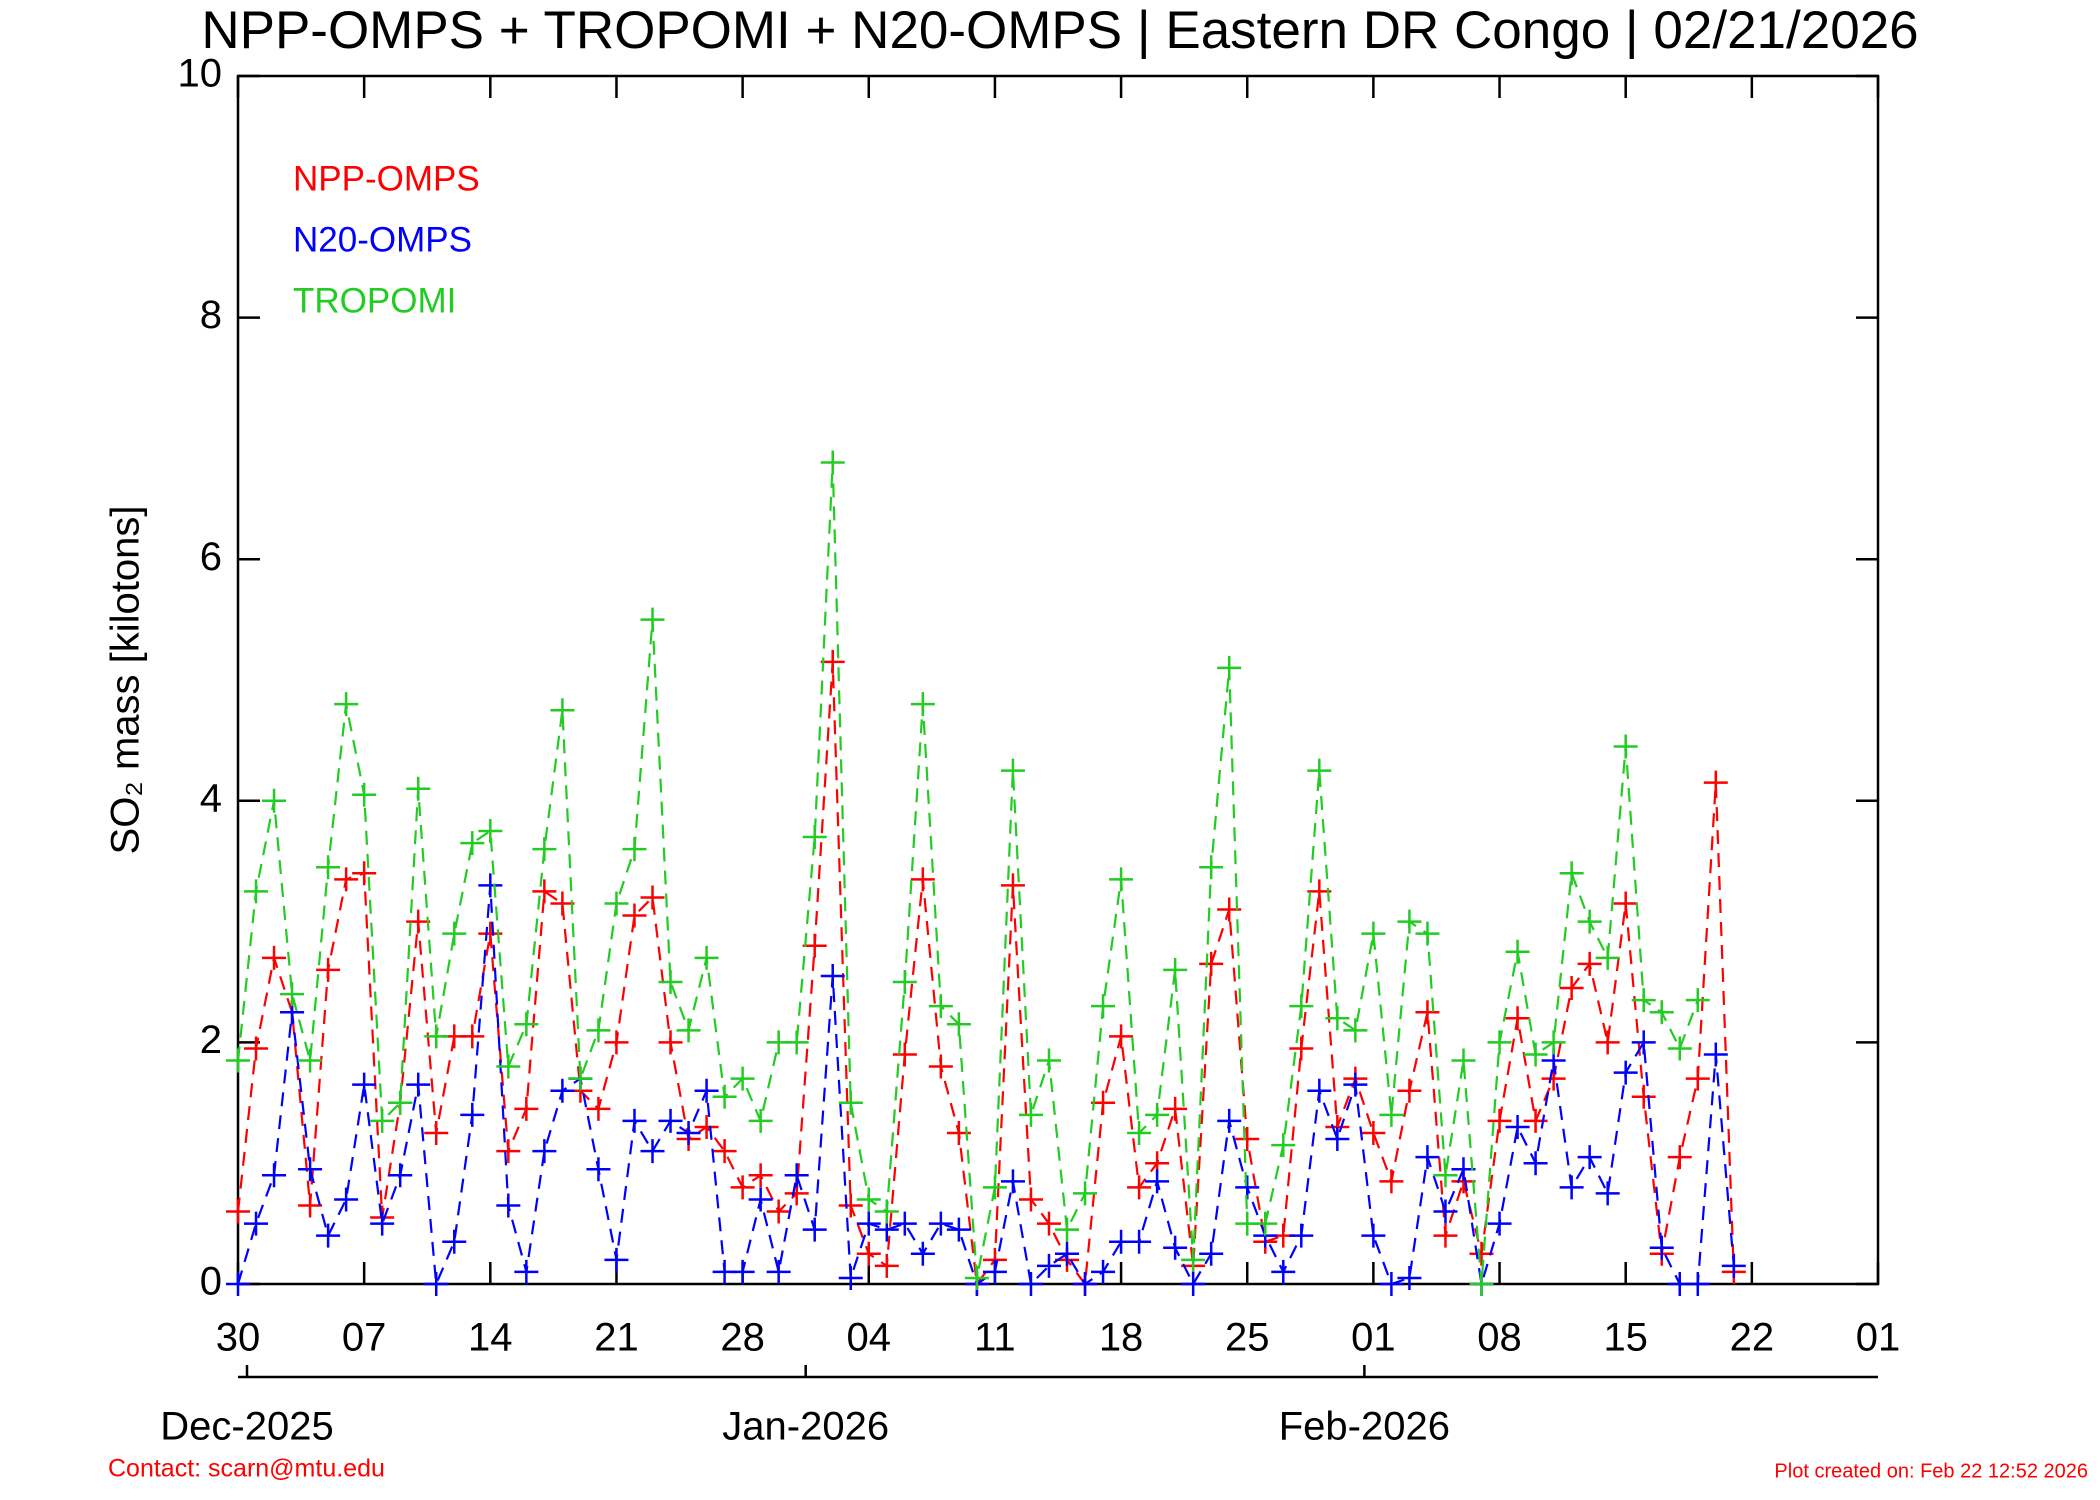 The width and height of the screenshot is (2100, 1500). Describe the element at coordinates (238, 1338) in the screenshot. I see `x-tick-label: 30` at that location.